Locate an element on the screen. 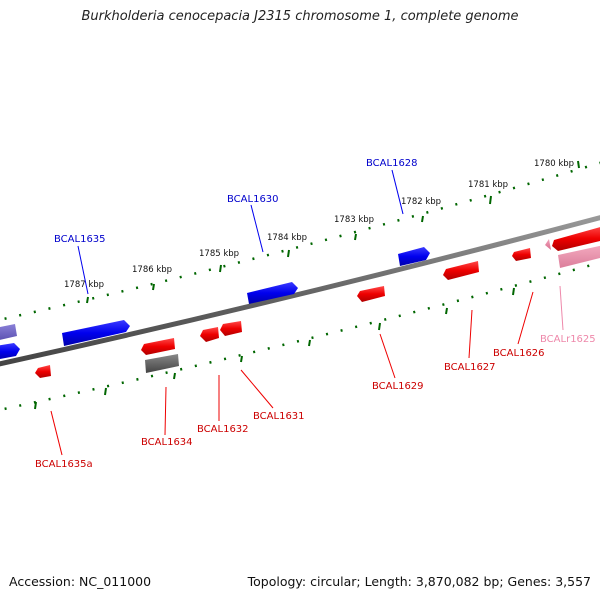 This screenshot has width=600, height=600. gene-feature-bcal1635 is located at coordinates (96, 333).